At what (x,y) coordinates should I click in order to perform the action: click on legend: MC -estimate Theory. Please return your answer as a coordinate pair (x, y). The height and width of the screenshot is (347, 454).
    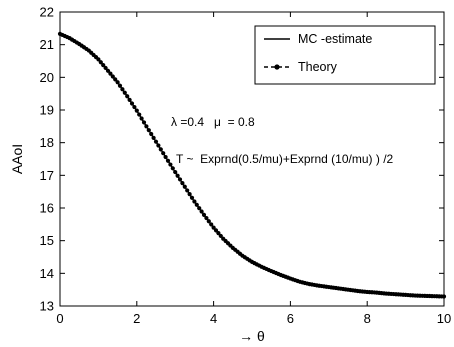
    Looking at the image, I should click on (345, 55).